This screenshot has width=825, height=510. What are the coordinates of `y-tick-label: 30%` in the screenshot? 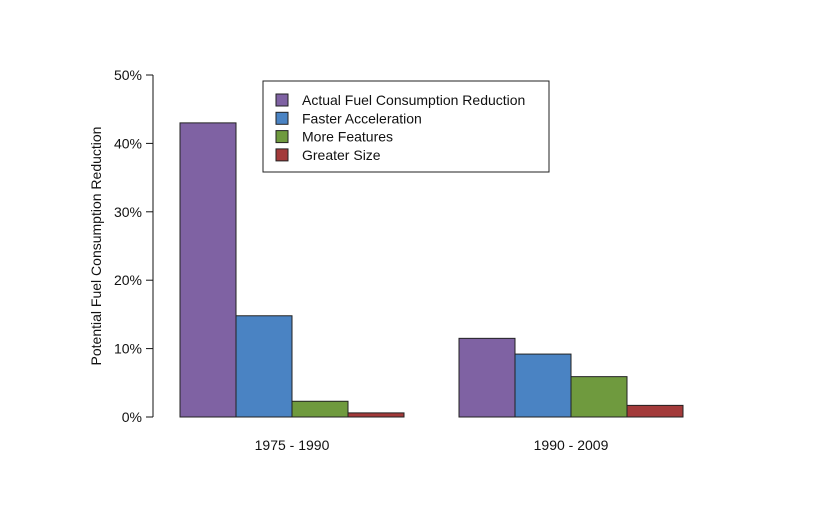 It's located at (128, 212).